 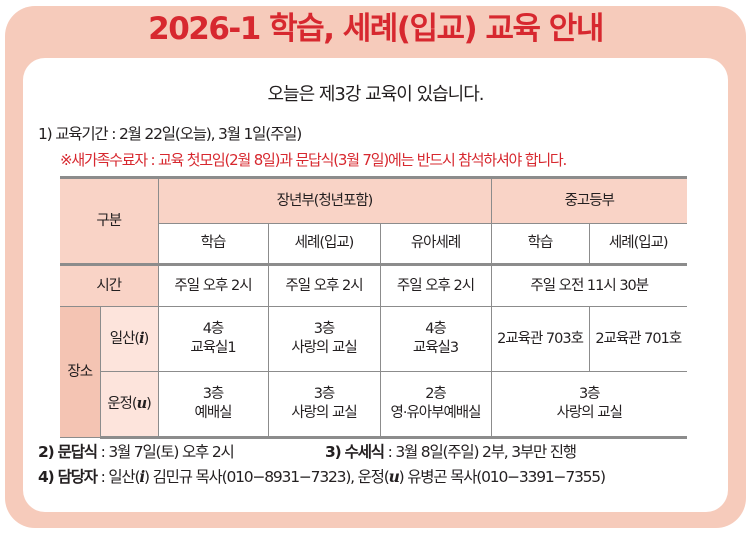 What do you see at coordinates (375, 94) in the screenshot?
I see `today-notice: 오늘은 제3강 교육이 있습니다.` at bounding box center [375, 94].